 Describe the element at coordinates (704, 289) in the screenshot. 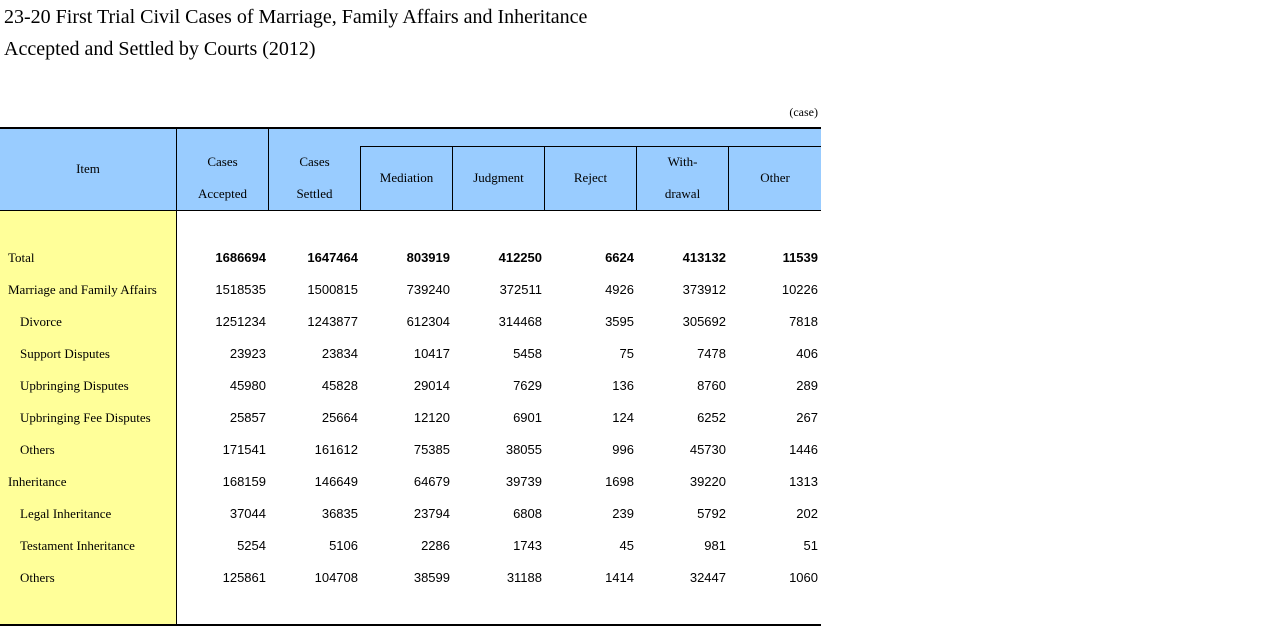

I see `cell-withdrawal: 373912` at that location.